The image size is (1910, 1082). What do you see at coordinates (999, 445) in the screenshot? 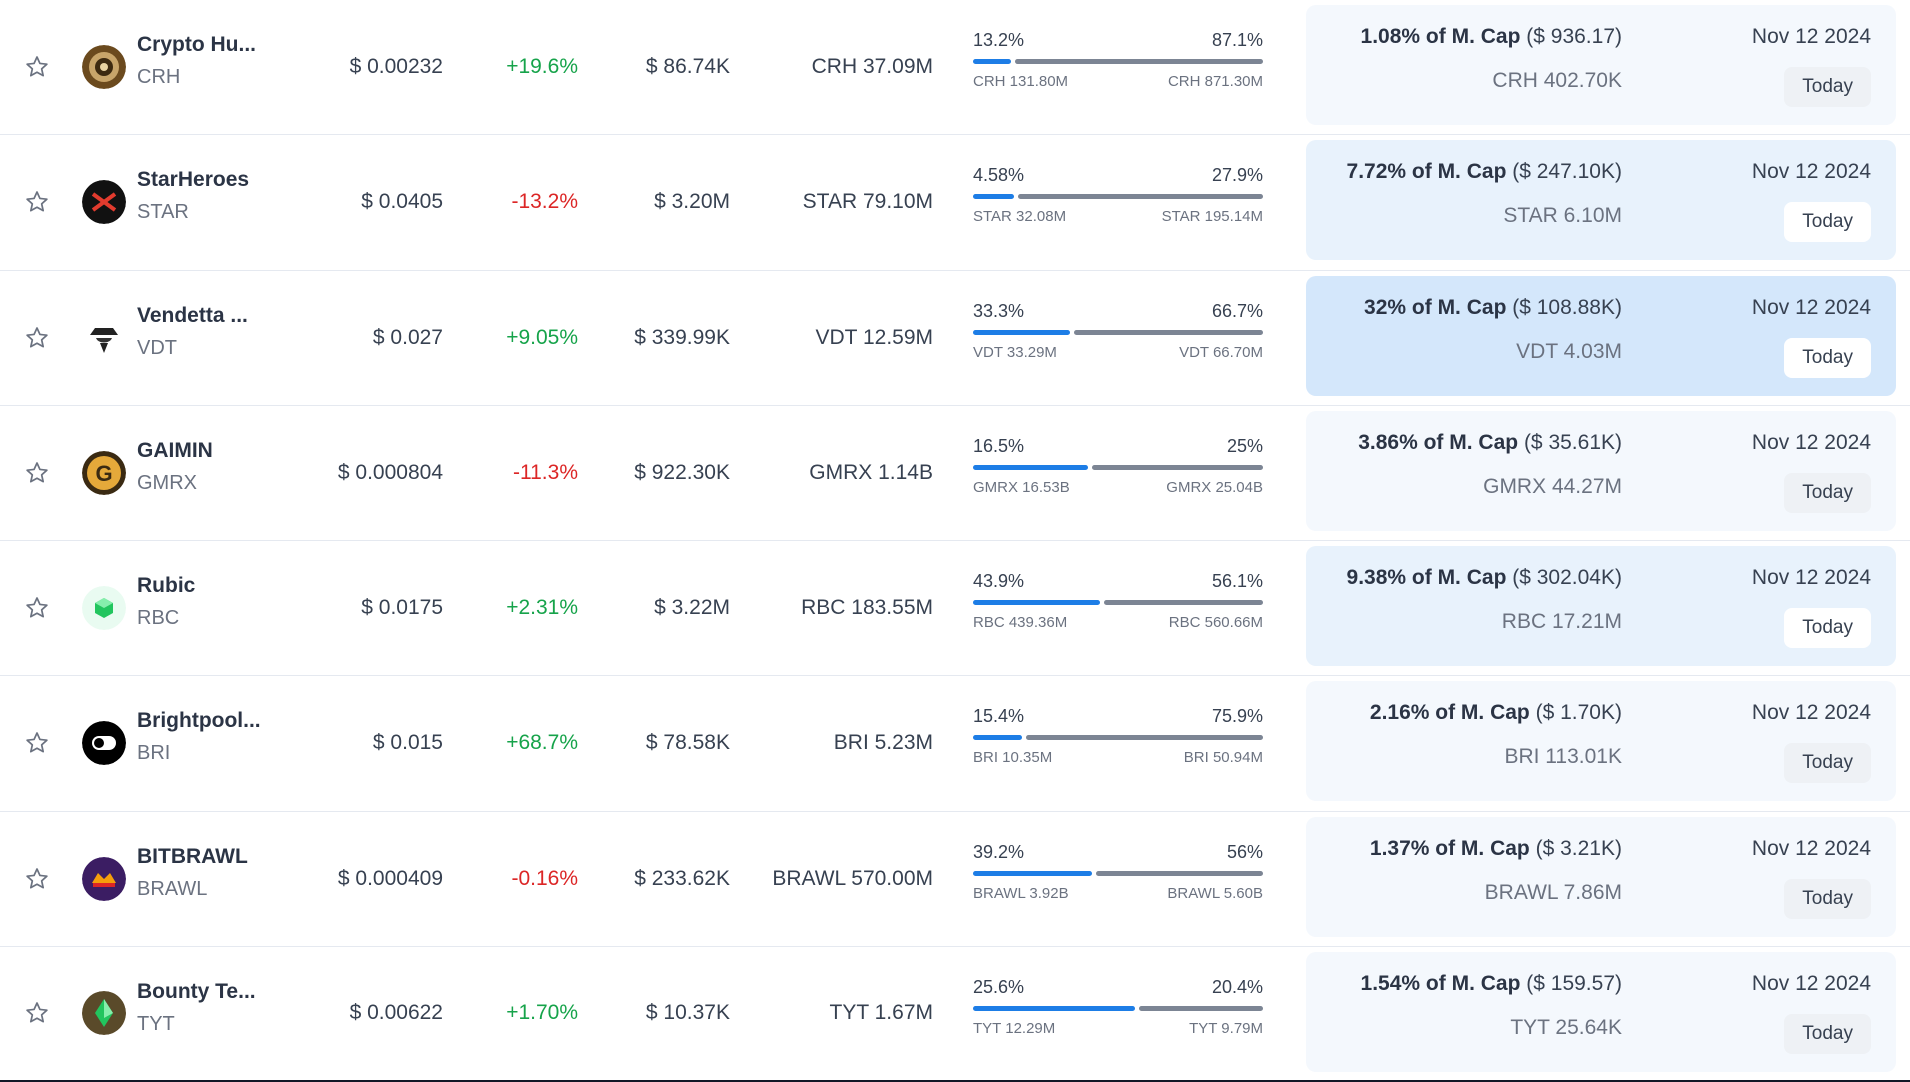
I see `unlocked-percent: 16.5%` at bounding box center [999, 445].